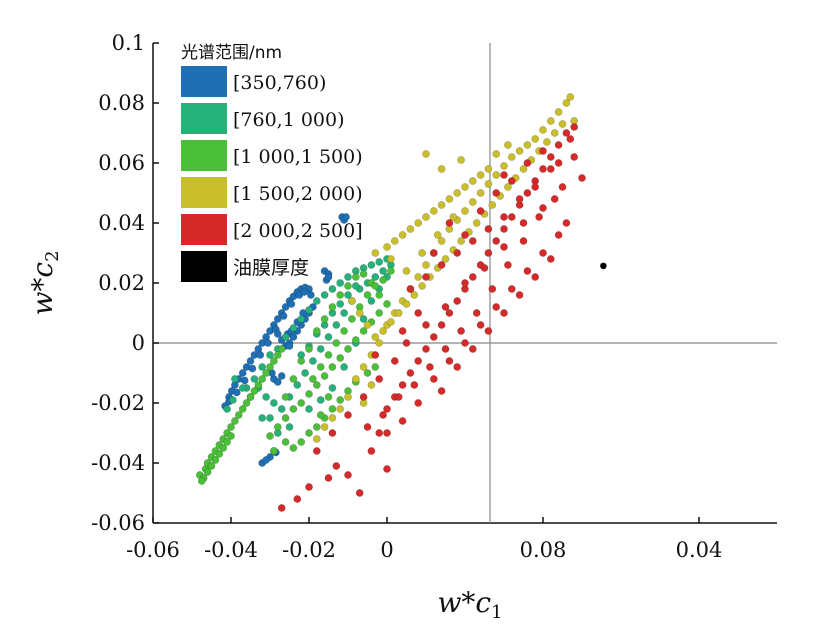 The height and width of the screenshot is (624, 836). What do you see at coordinates (699, 550) in the screenshot?
I see `x-tick-label: 0.04` at bounding box center [699, 550].